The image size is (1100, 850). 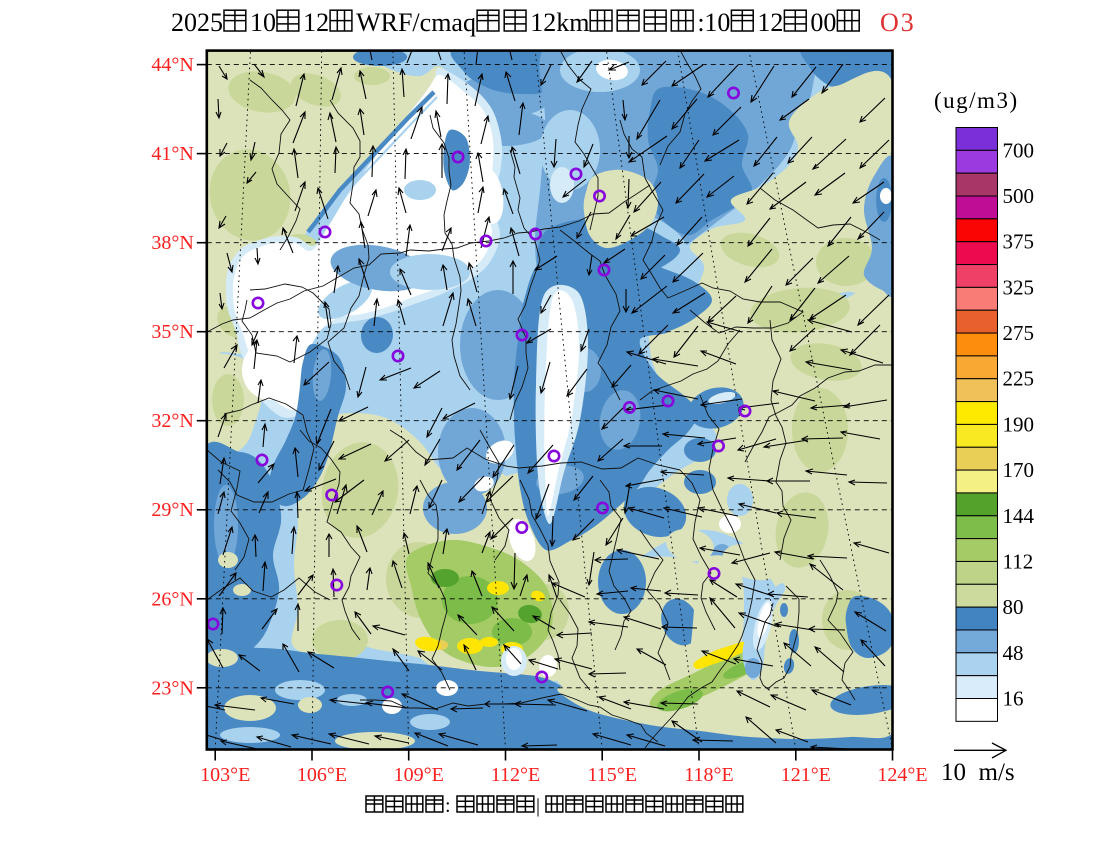 I want to click on svg-text: 700, so click(x=1019, y=150).